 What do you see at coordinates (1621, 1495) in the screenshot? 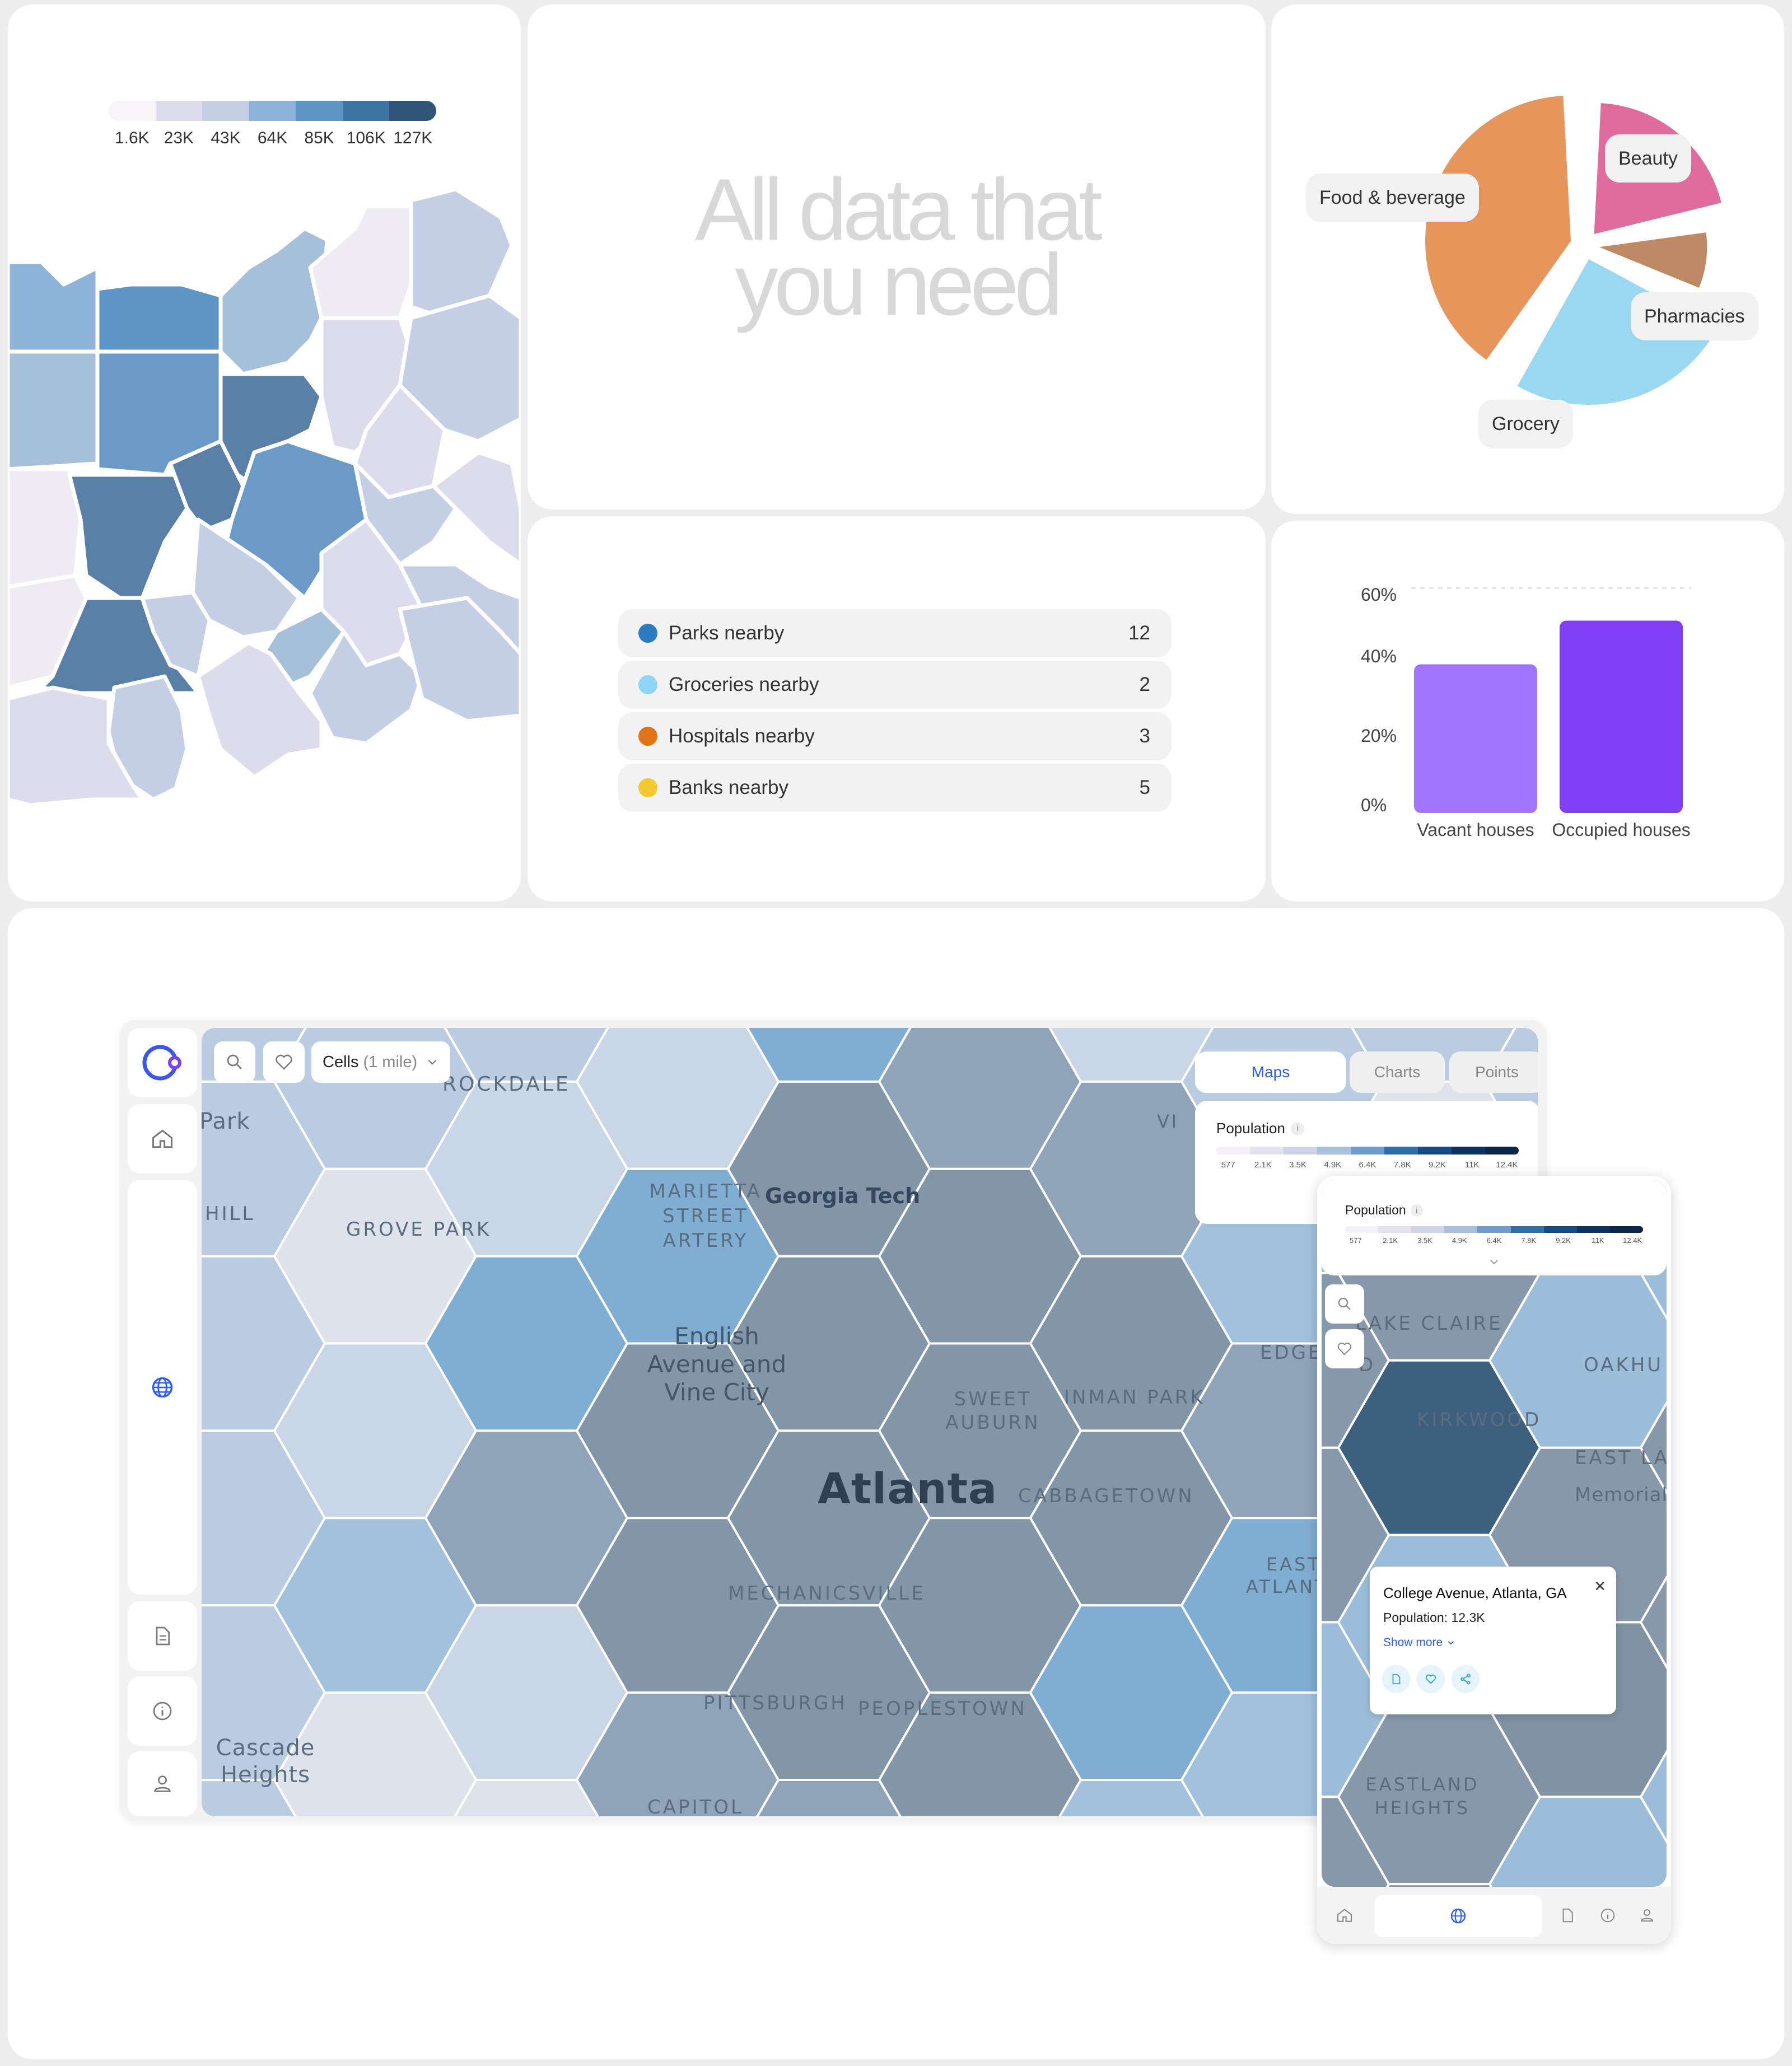
I see `map-label: Memorial` at bounding box center [1621, 1495].